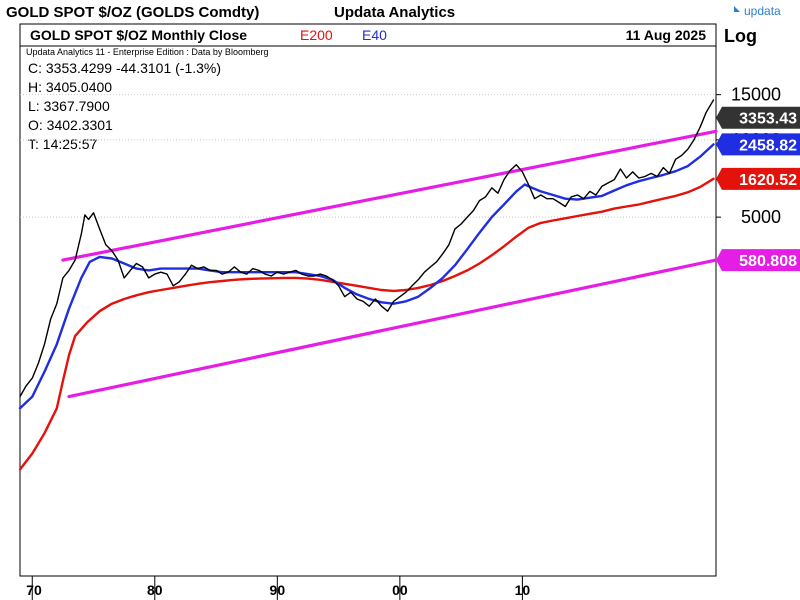 This screenshot has height=600, width=800. What do you see at coordinates (761, 217) in the screenshot?
I see `y-tick-label: 5000` at bounding box center [761, 217].